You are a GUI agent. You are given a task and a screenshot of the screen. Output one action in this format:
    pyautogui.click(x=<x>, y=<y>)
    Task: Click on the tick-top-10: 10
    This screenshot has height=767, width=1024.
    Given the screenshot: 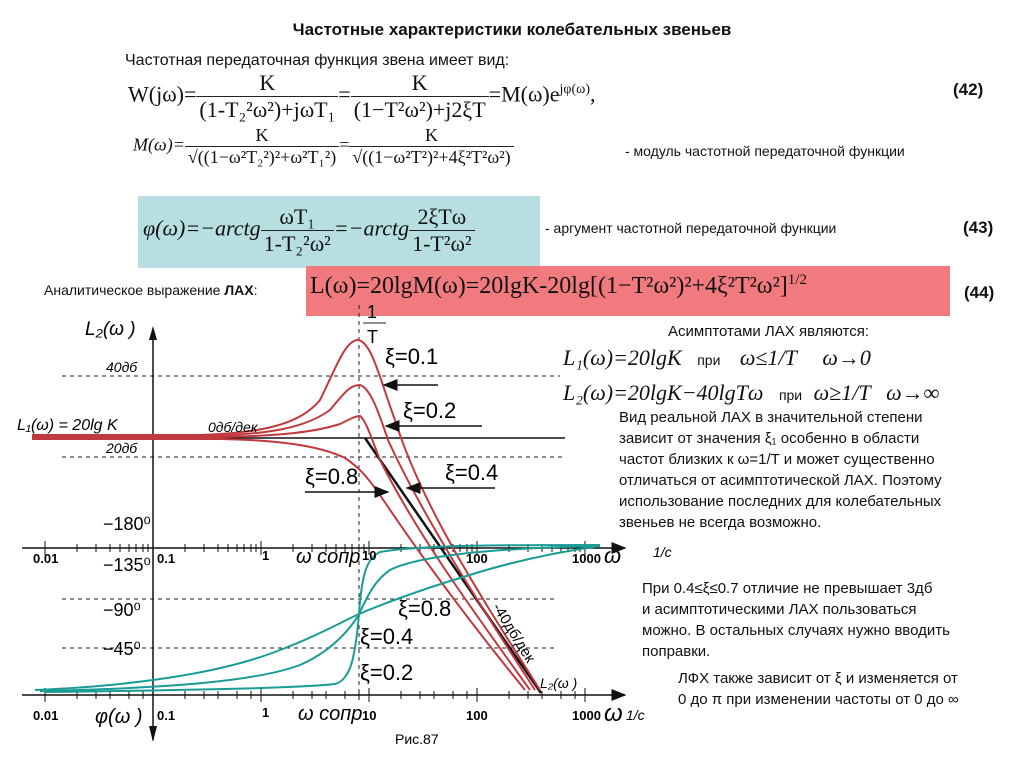 What is the action you would take?
    pyautogui.click(x=369, y=555)
    